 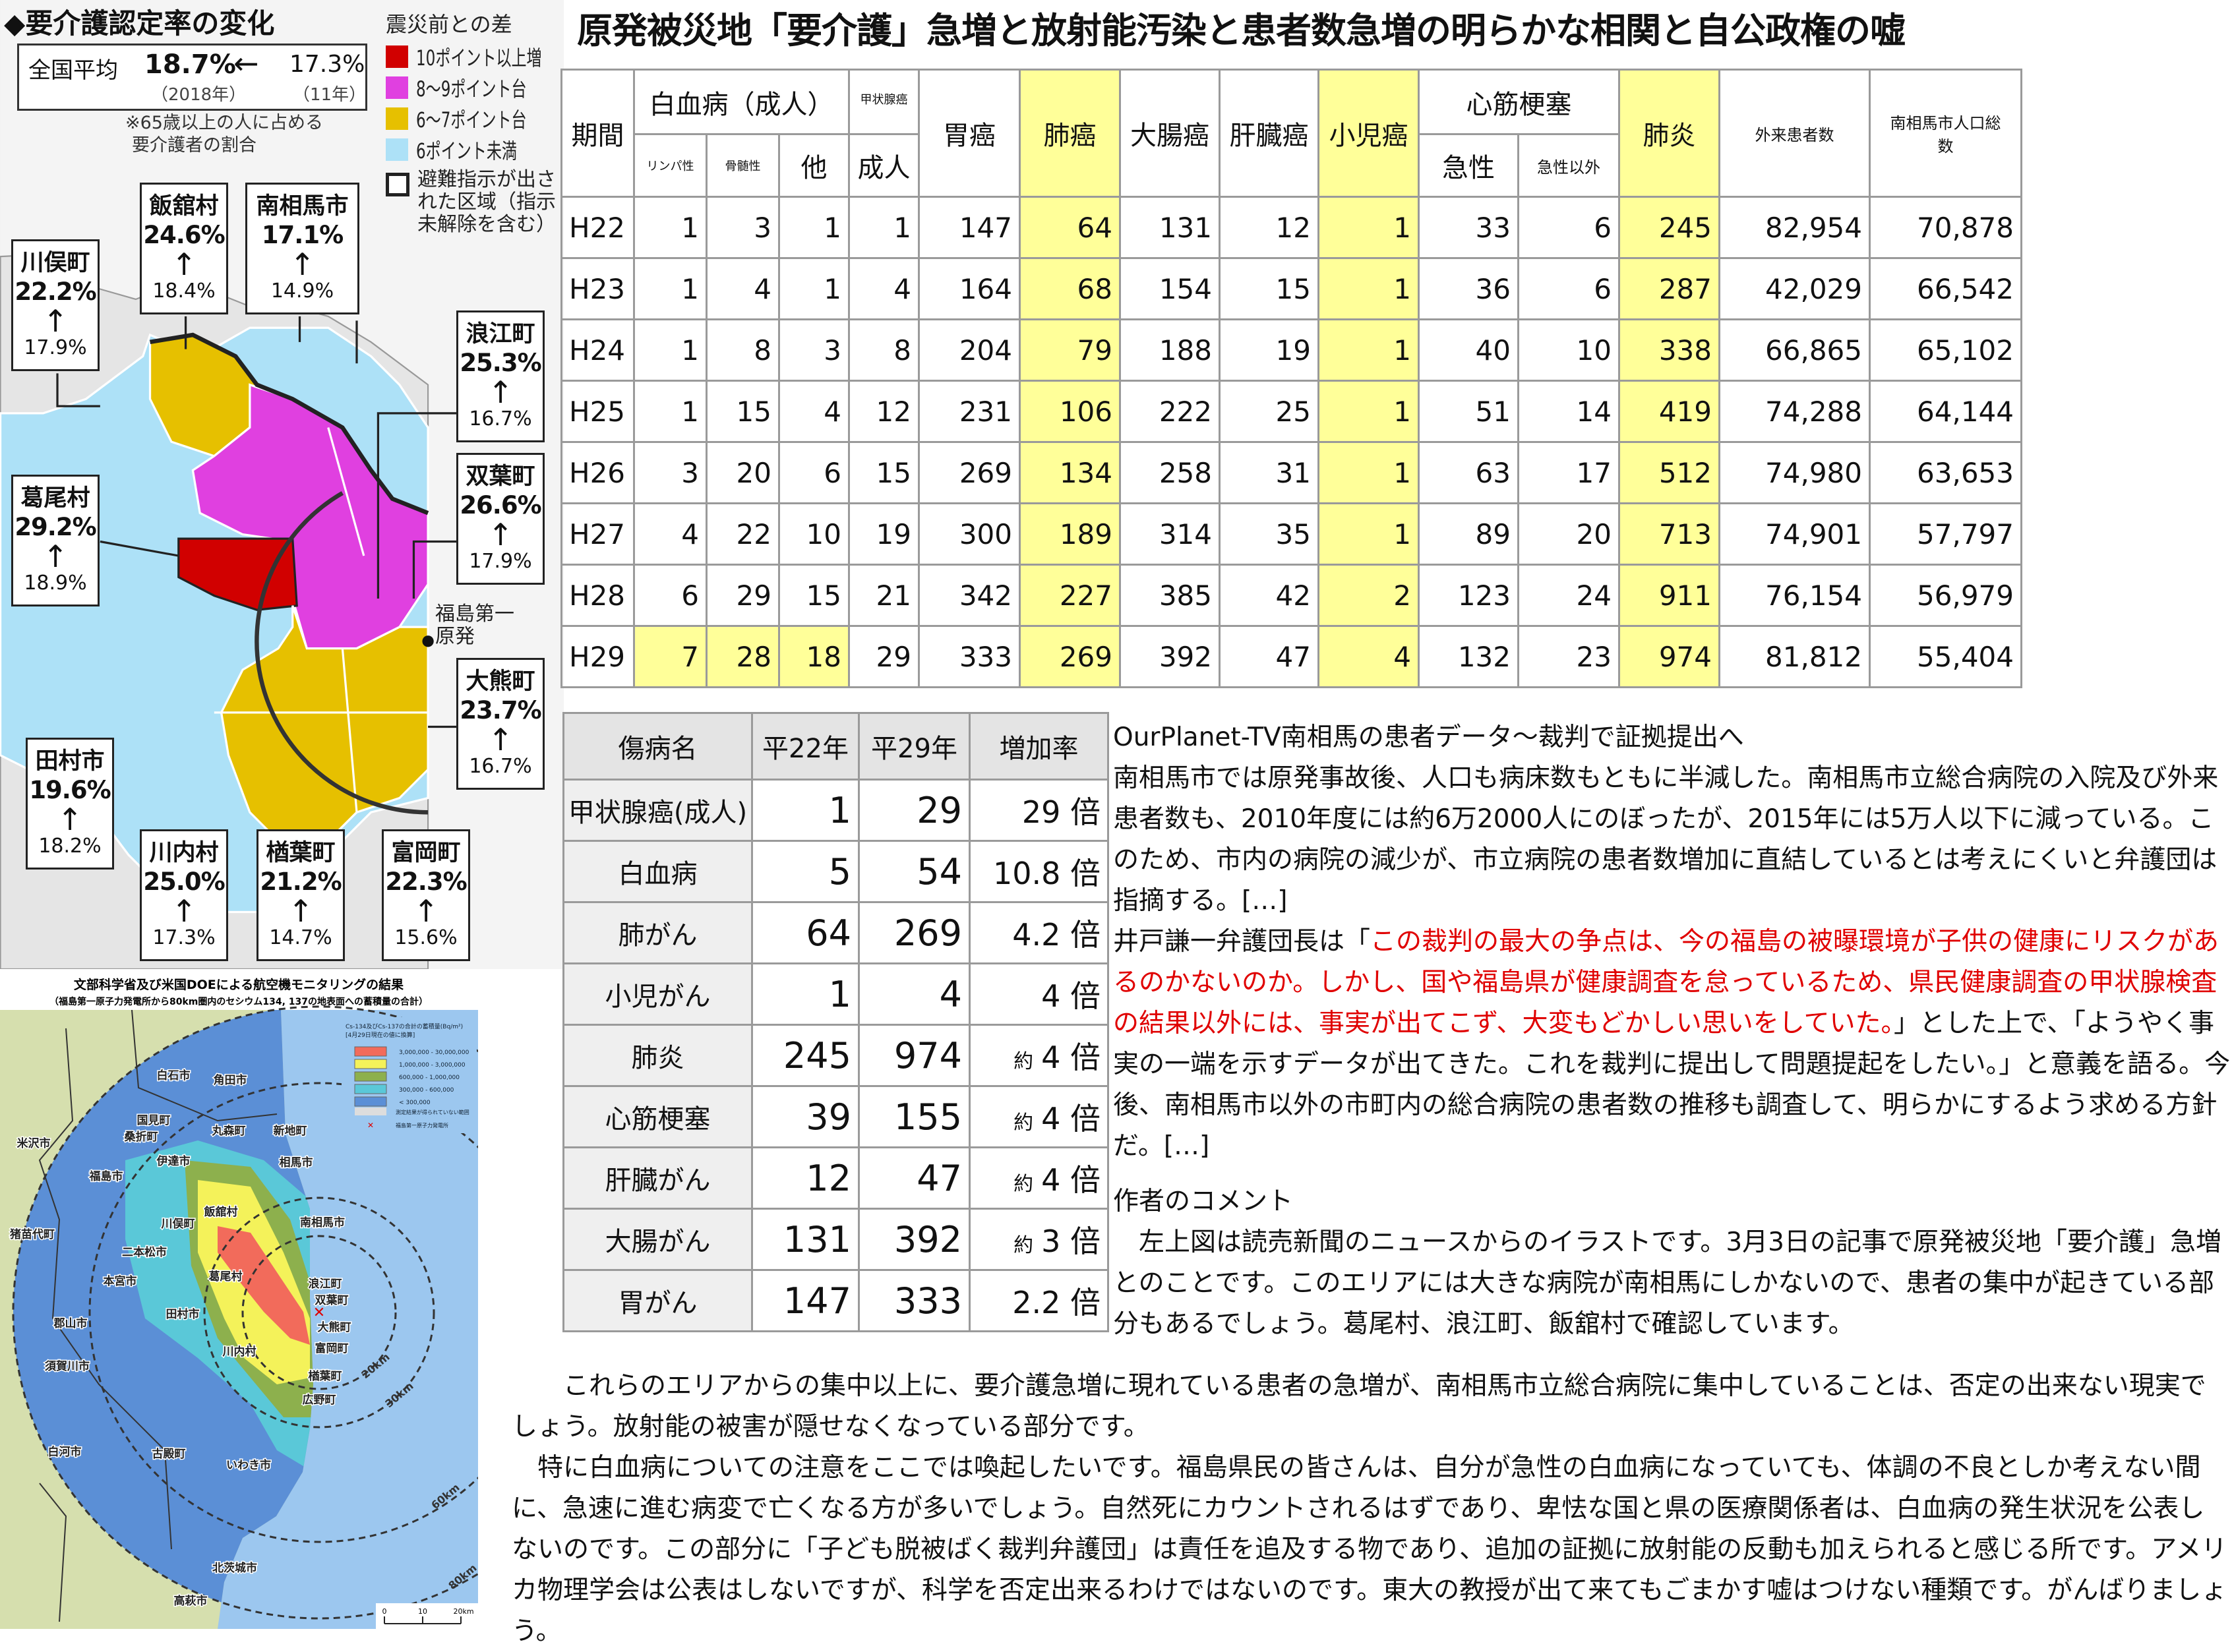 What do you see at coordinates (449, 24) in the screenshot?
I see `legend-title: 震災前との差` at bounding box center [449, 24].